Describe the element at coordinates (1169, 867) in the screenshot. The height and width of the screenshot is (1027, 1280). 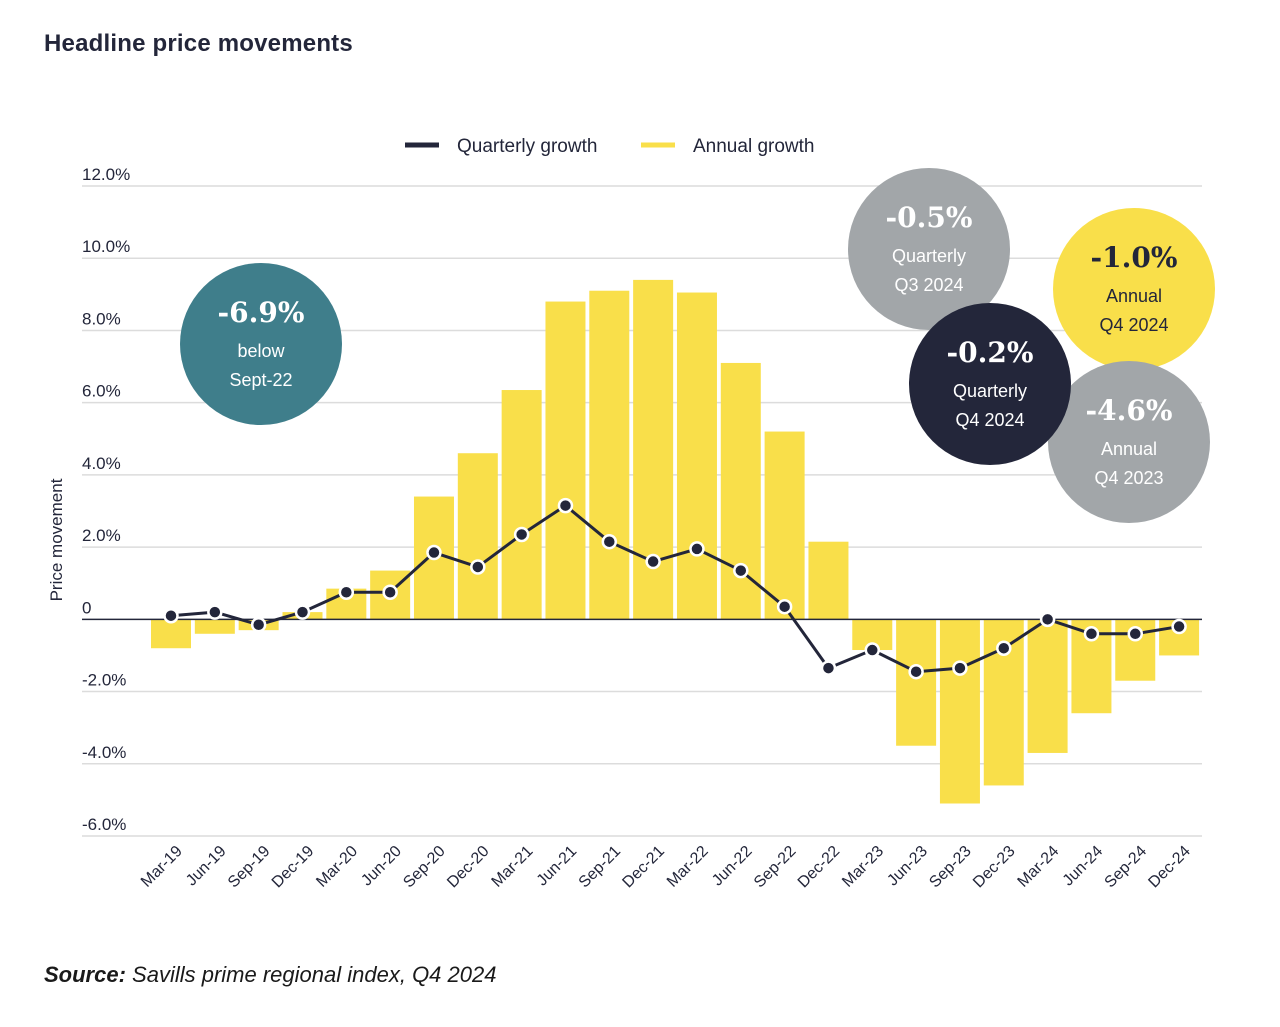
I see `x-tick-label: Dec-24` at that location.